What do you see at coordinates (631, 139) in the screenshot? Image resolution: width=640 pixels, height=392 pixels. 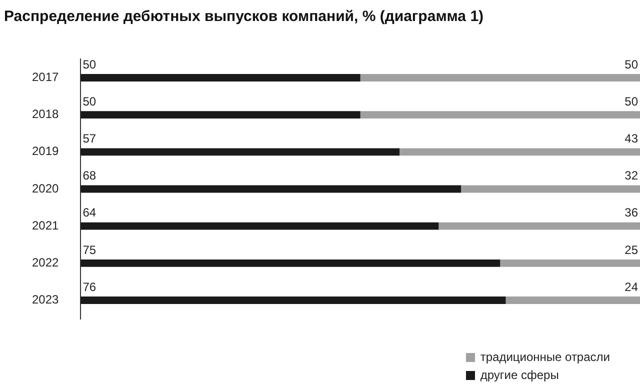 I see `data-label: 43` at bounding box center [631, 139].